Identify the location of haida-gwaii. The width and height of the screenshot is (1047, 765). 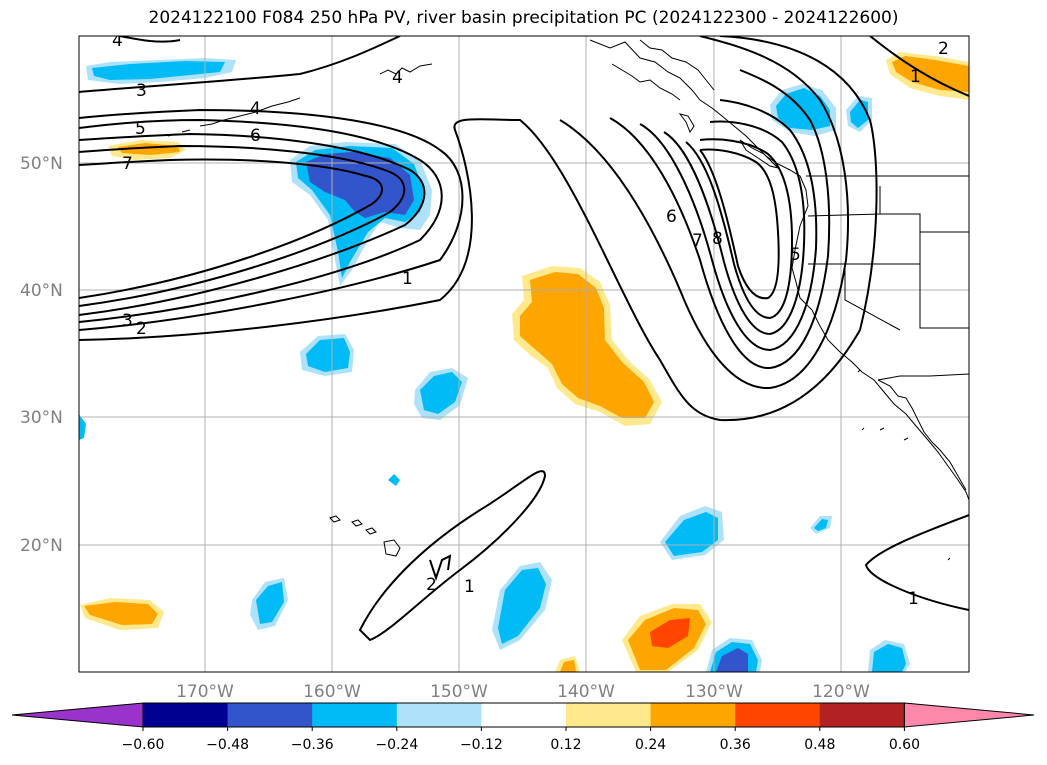
(686, 123).